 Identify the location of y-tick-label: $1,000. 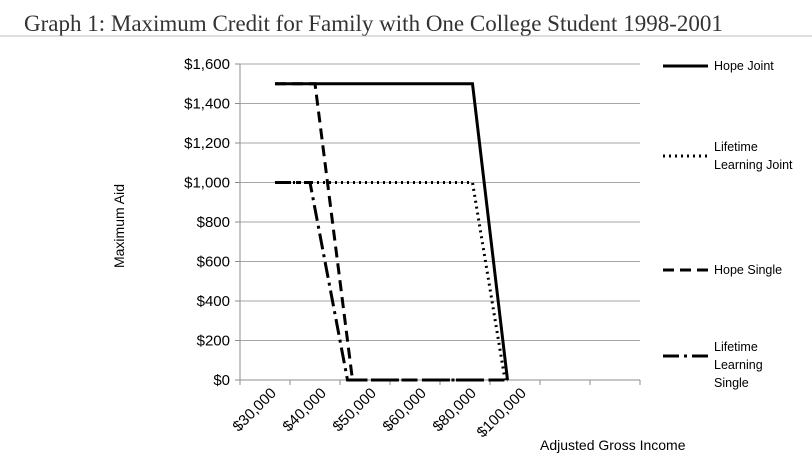
(207, 183).